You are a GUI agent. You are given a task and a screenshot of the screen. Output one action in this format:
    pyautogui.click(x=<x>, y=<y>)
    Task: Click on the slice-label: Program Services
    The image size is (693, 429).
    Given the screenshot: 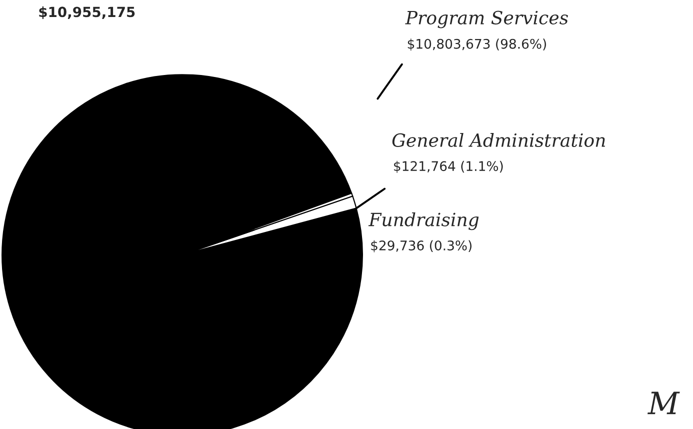 What is the action you would take?
    pyautogui.click(x=486, y=19)
    